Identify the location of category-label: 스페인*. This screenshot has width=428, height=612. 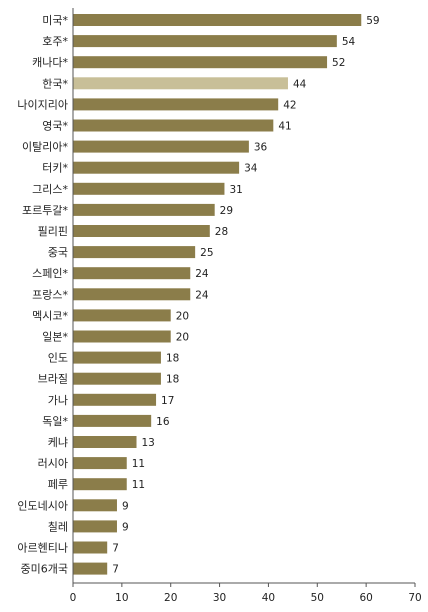
(50, 273).